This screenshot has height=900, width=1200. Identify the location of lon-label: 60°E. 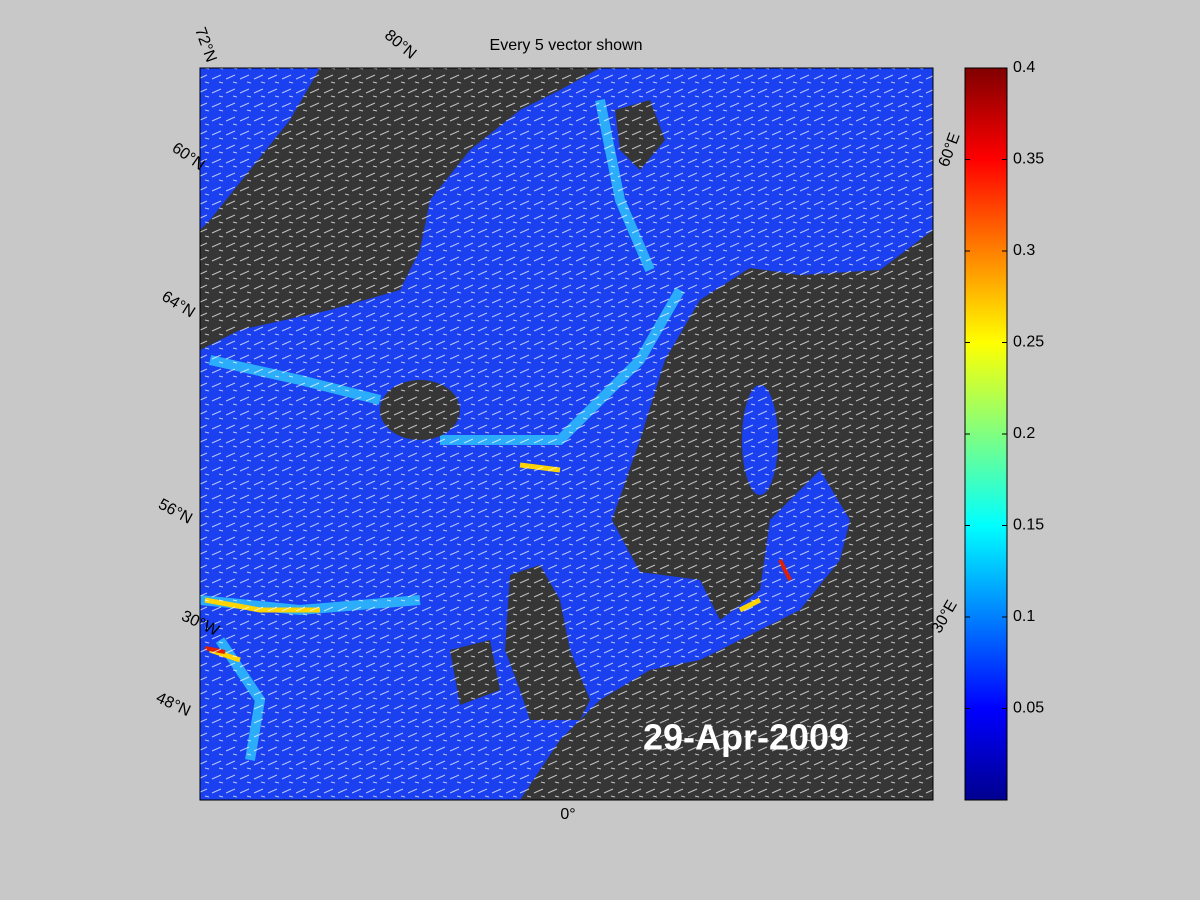
(950, 150).